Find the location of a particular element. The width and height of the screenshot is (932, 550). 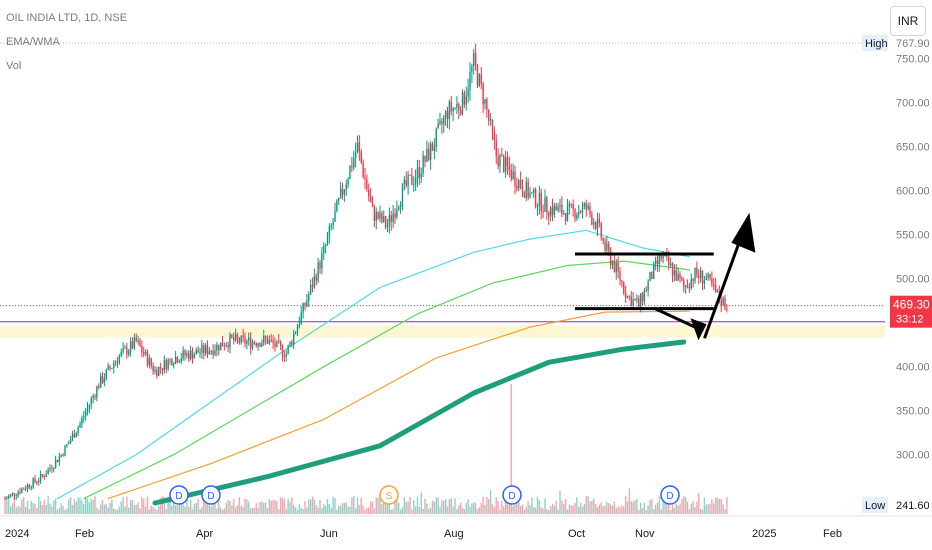

y-tick-label: 600.00 is located at coordinates (913, 192).